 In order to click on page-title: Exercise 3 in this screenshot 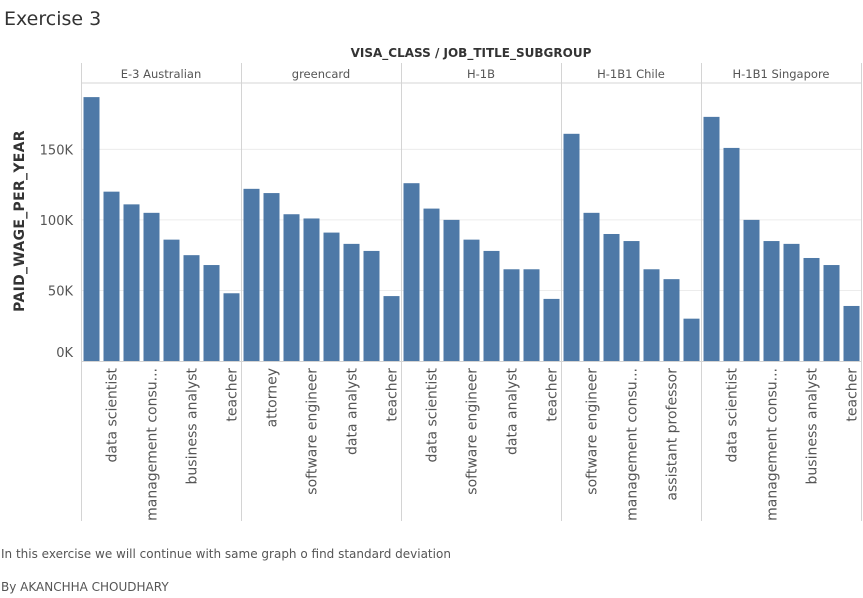, I will do `click(53, 19)`.